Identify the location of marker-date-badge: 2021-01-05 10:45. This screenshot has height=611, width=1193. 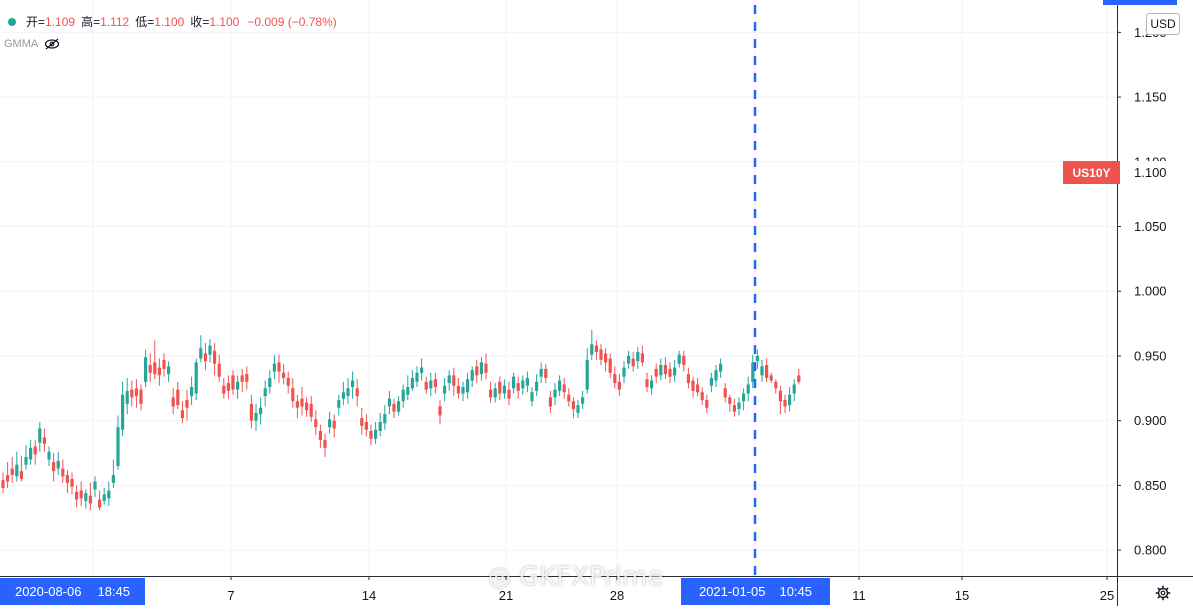
(755, 591).